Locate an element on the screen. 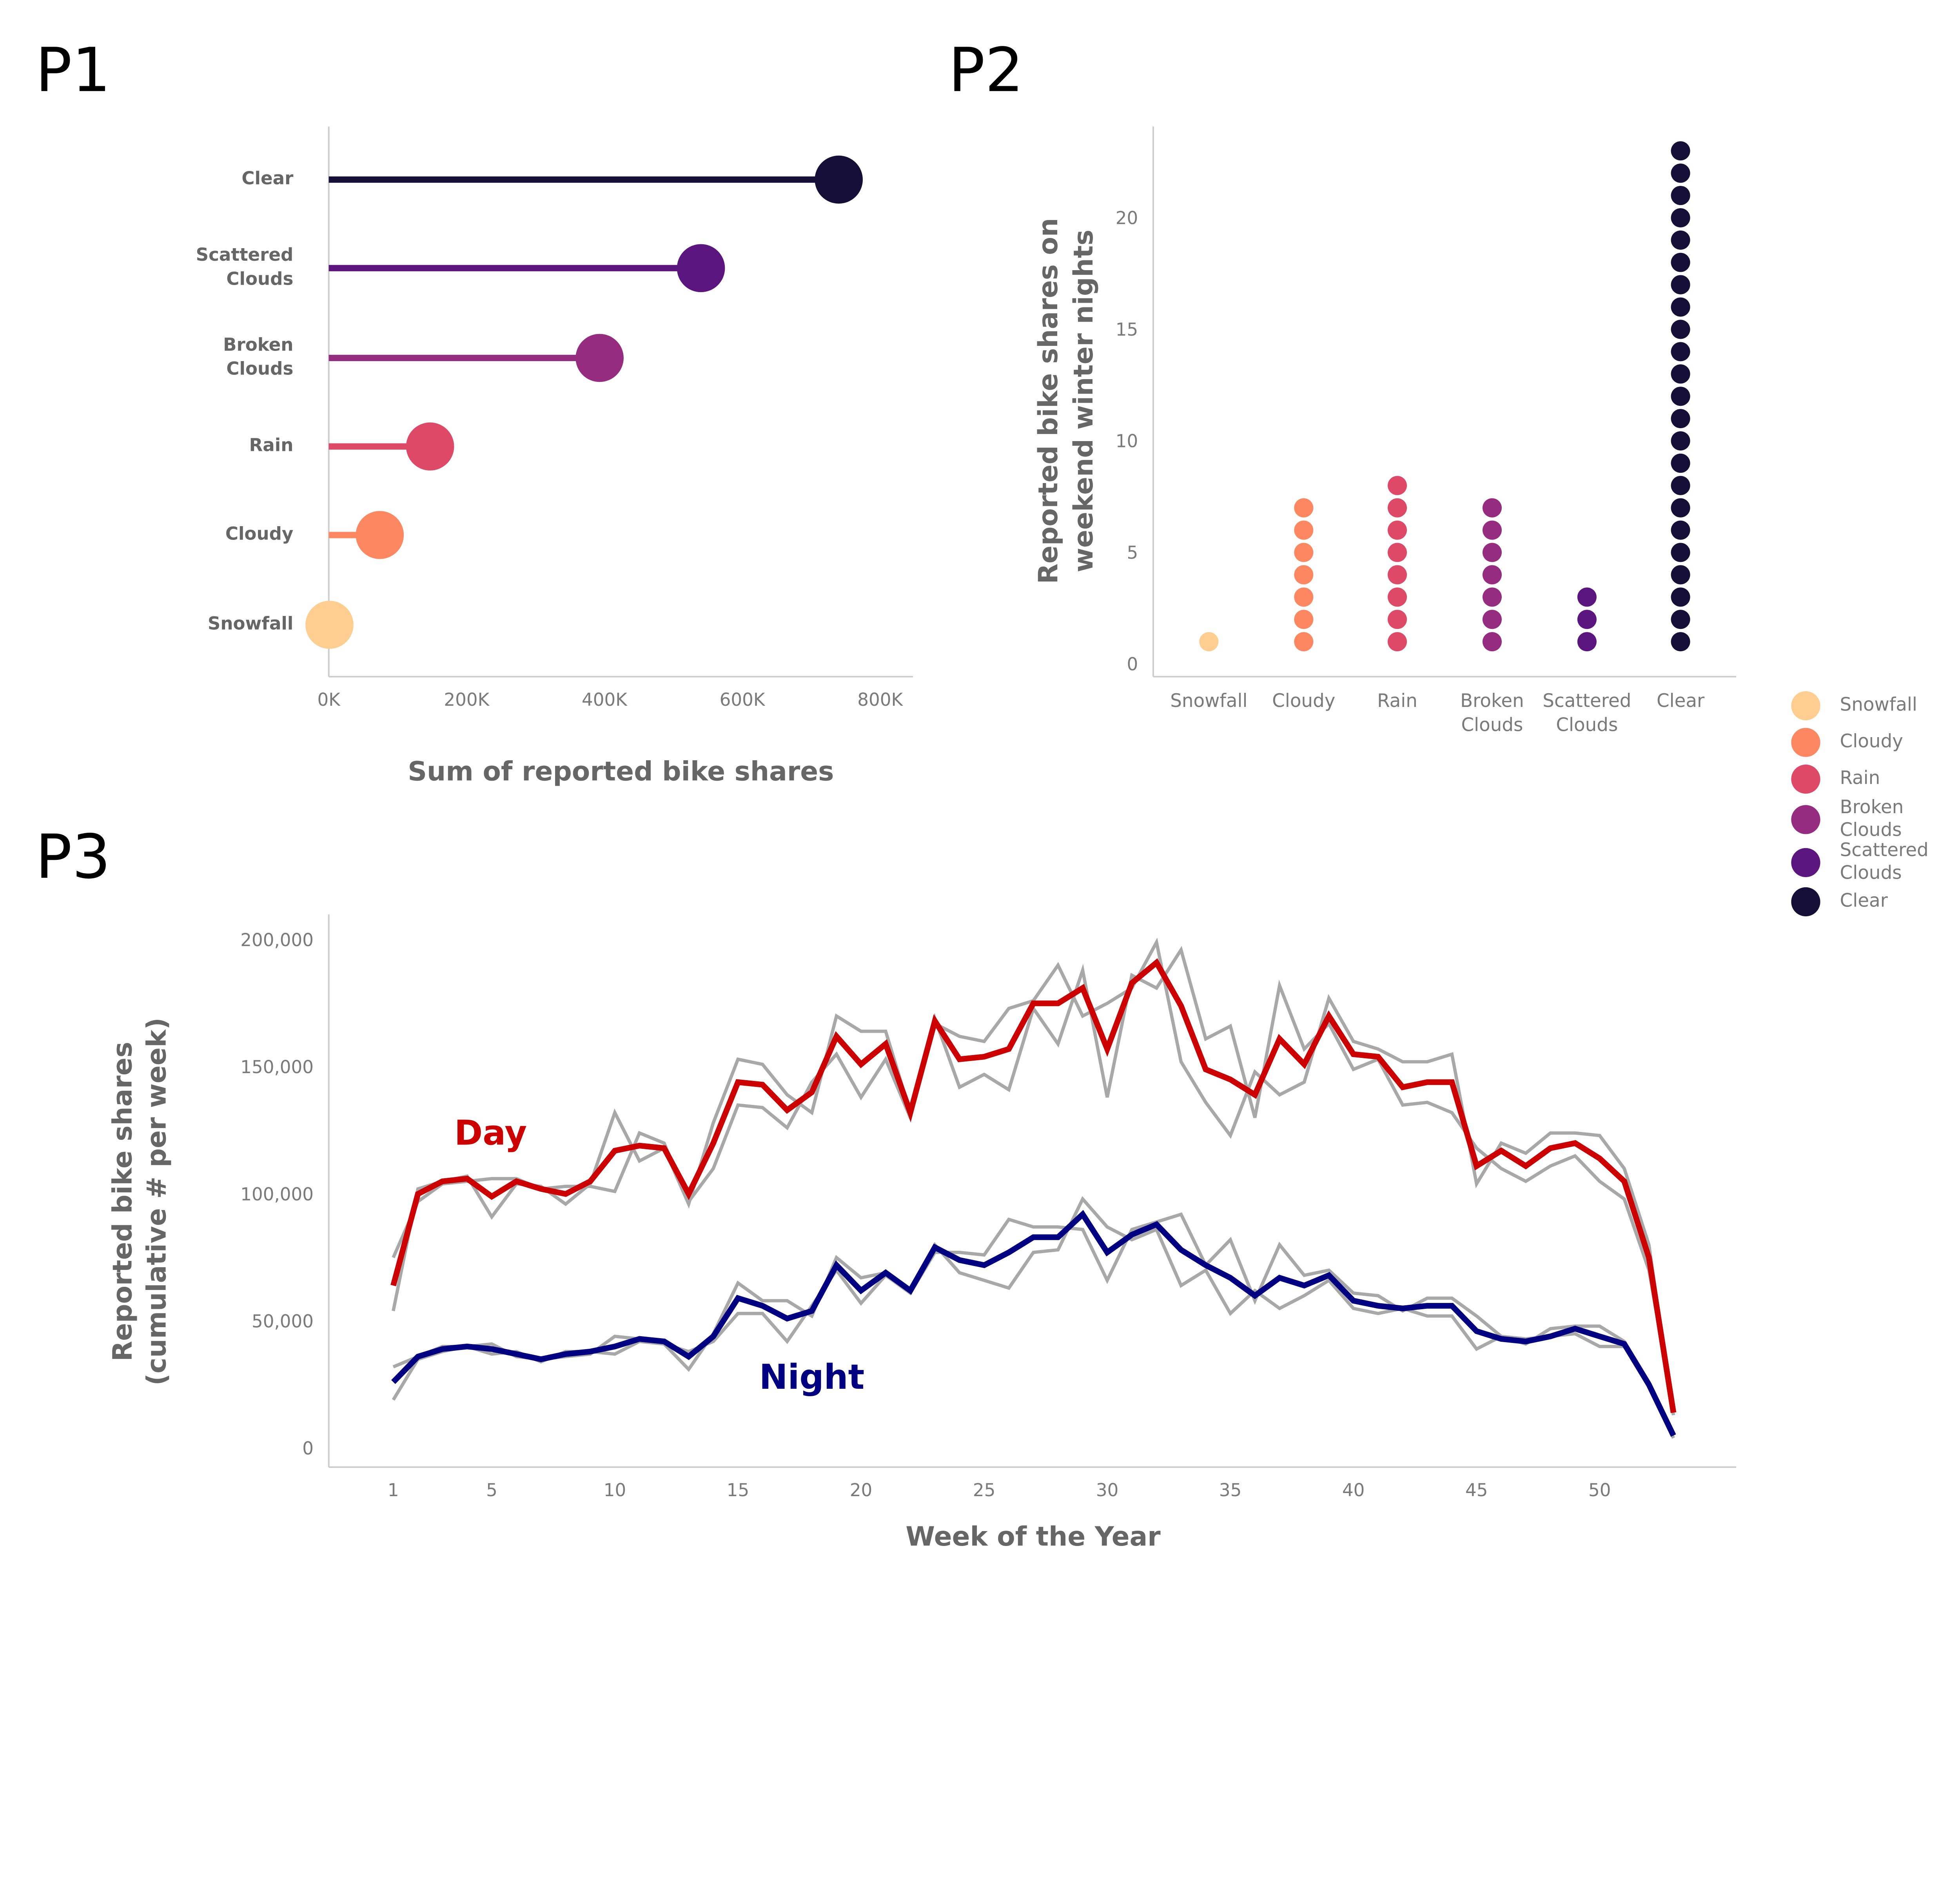 The width and height of the screenshot is (1960, 1882). x-tick-label: Rain is located at coordinates (1397, 701).